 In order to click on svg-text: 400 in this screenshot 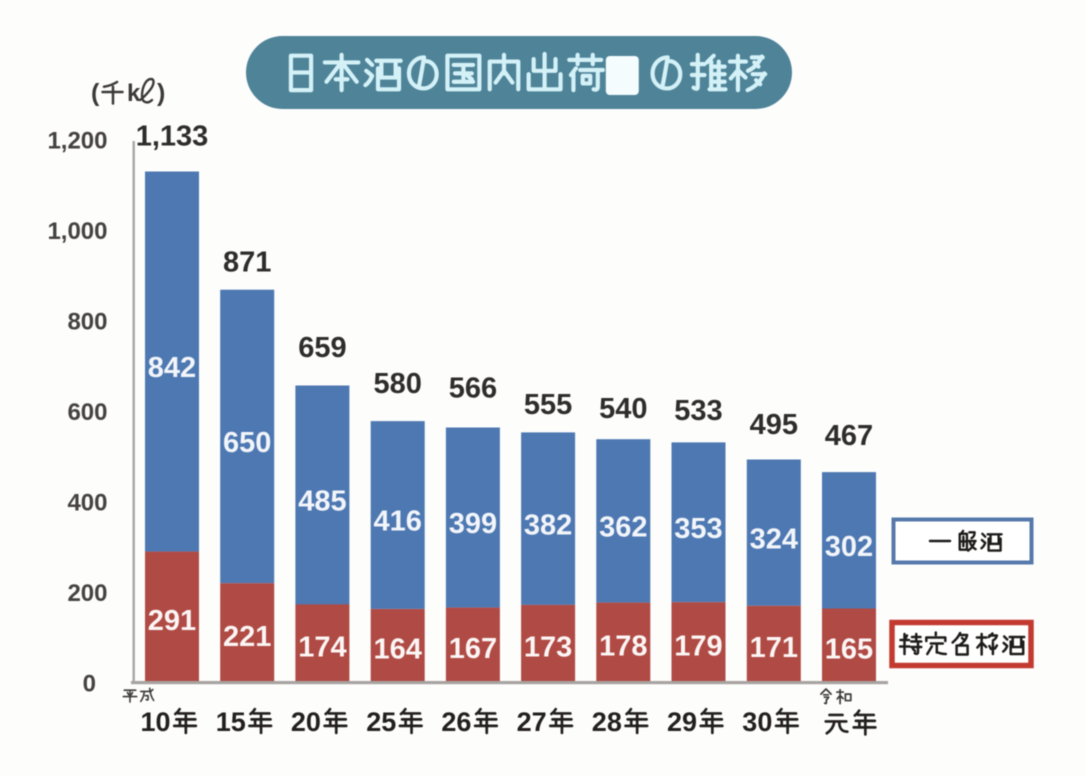, I will do `click(87, 503)`.